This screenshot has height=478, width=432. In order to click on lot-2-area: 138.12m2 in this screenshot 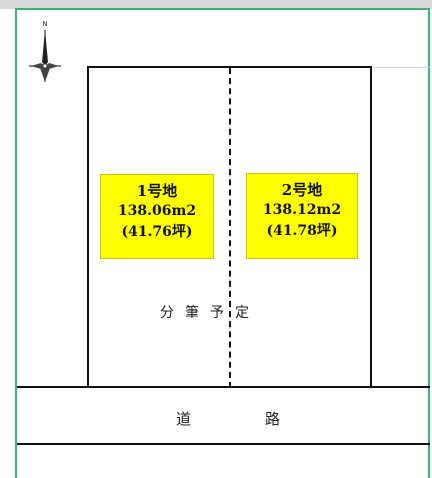, I will do `click(302, 210)`.